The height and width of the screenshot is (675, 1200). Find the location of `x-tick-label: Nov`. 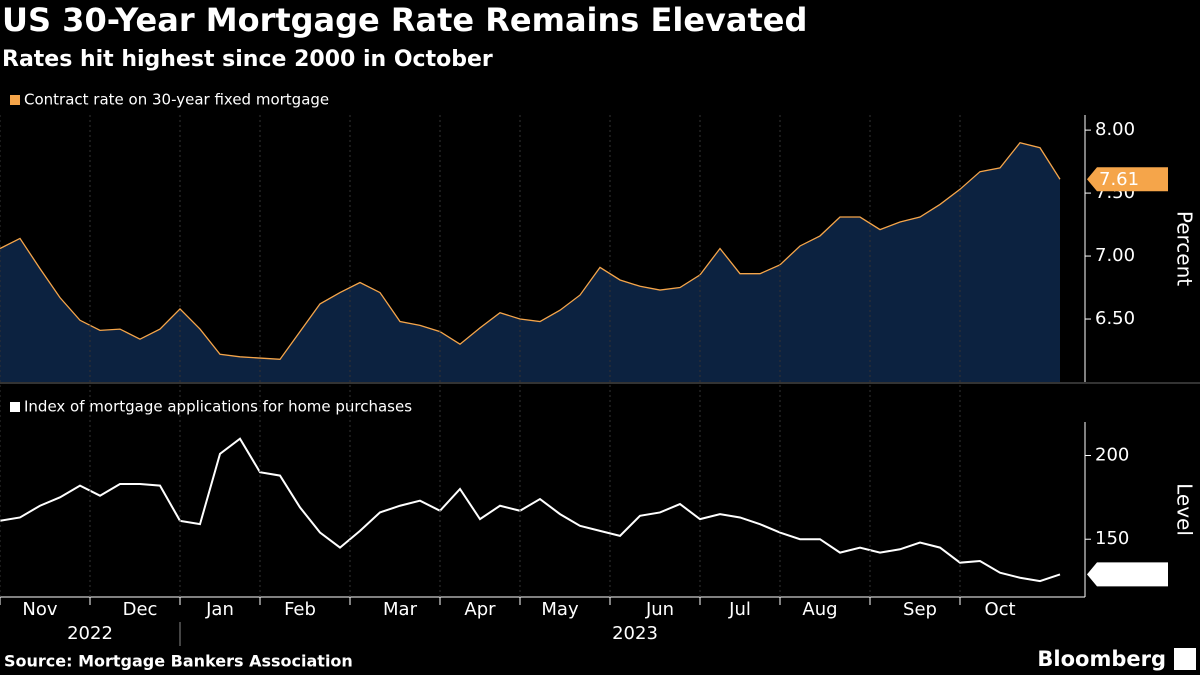

x-tick-label: Nov is located at coordinates (39, 609).